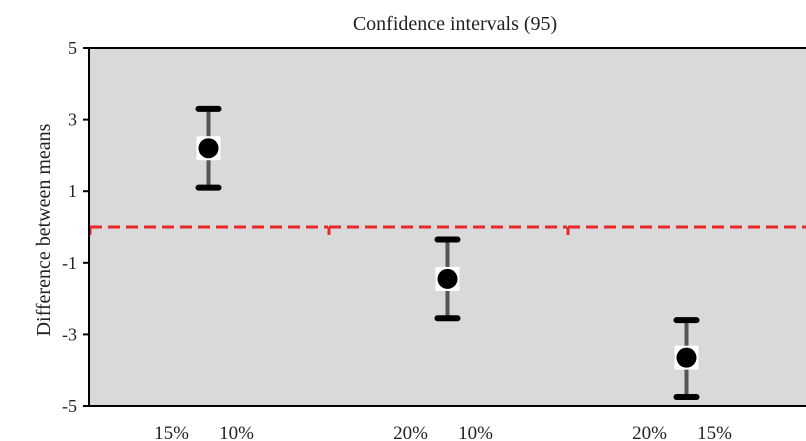 The height and width of the screenshot is (441, 806). Describe the element at coordinates (72, 48) in the screenshot. I see `y-tick-label: 5` at that location.